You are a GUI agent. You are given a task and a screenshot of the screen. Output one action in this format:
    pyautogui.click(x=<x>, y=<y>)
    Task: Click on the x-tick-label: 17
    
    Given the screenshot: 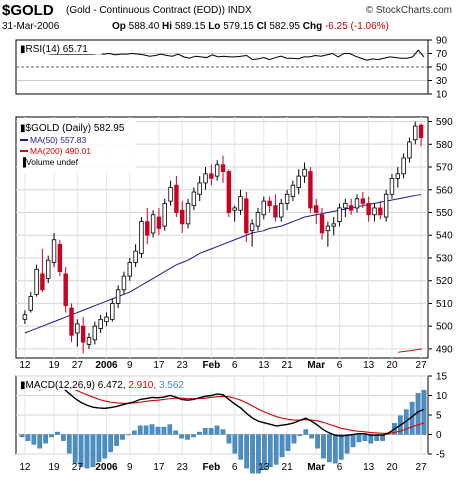 What is the action you would take?
    pyautogui.click(x=159, y=365)
    